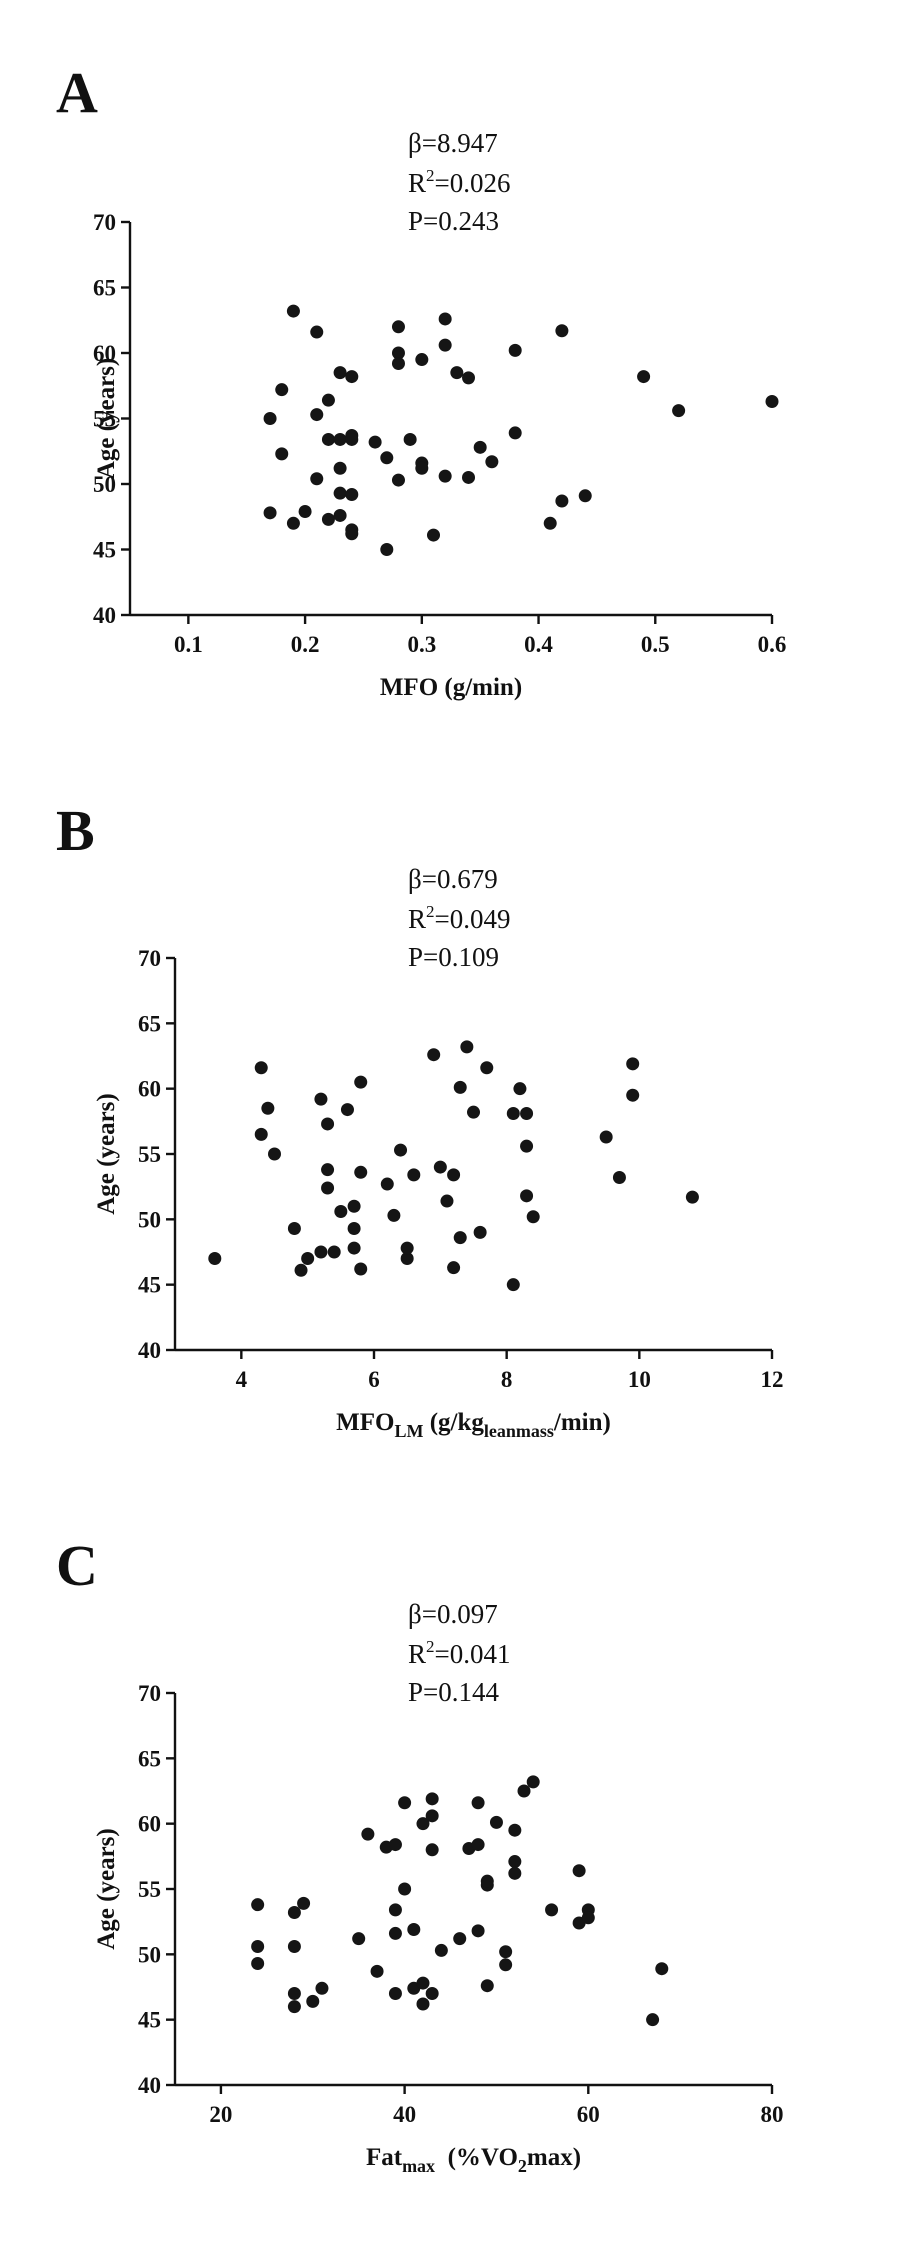 This screenshot has height=2243, width=900. What do you see at coordinates (538, 644) in the screenshot?
I see `x-tick-label: 0.4` at bounding box center [538, 644].